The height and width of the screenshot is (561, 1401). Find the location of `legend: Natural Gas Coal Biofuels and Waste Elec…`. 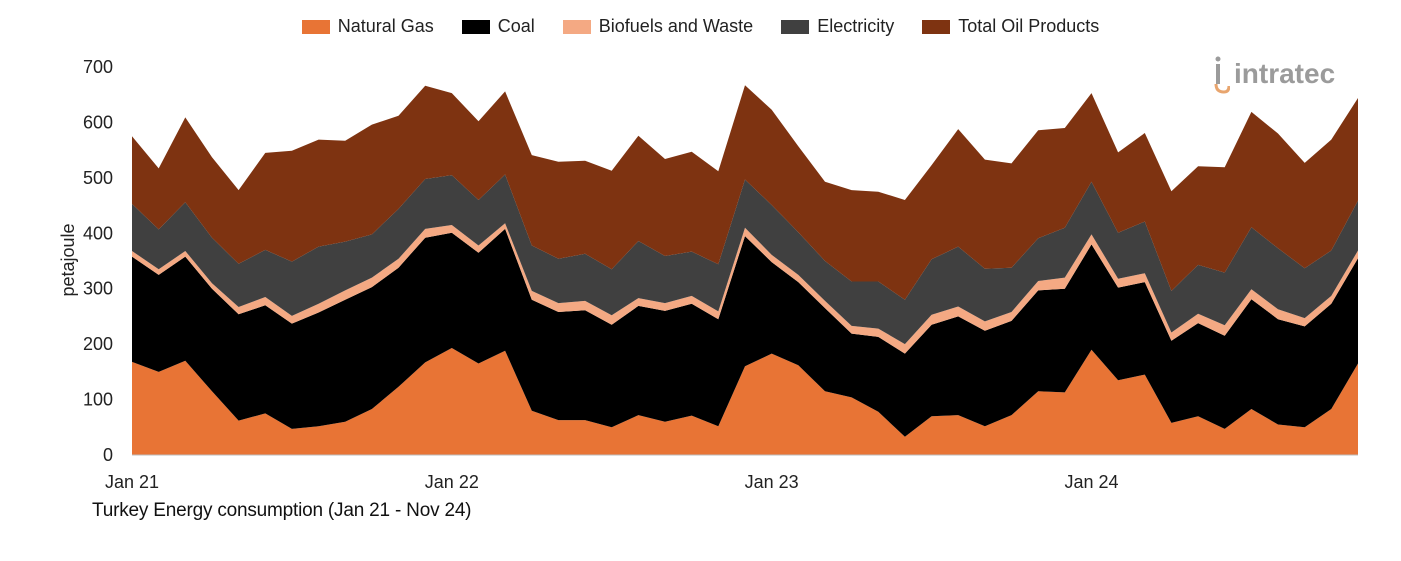

legend: Natural Gas Coal Biofuels and Waste Elec… is located at coordinates (700, 26).